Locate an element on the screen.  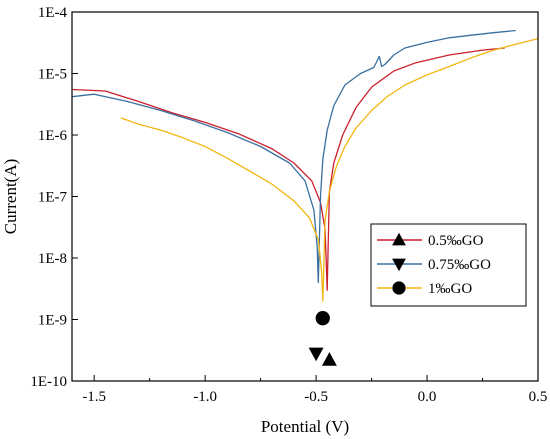
legend-label-3: 1‰GO is located at coordinates (450, 289).